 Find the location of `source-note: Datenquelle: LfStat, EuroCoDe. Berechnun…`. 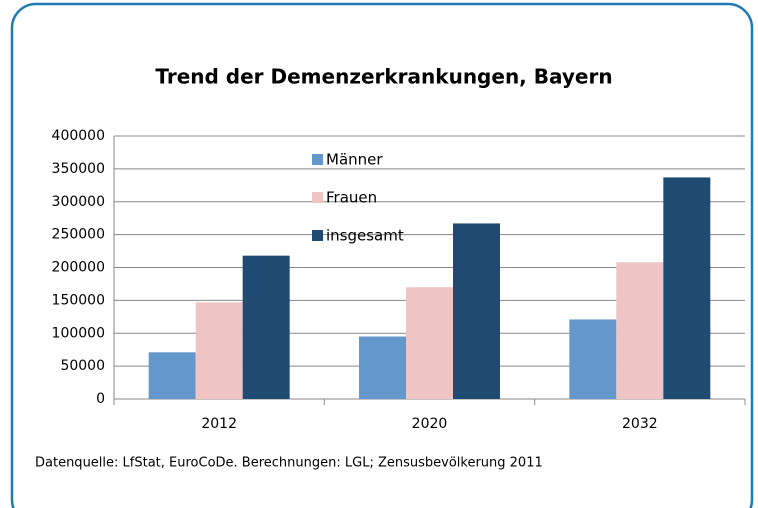

source-note: Datenquelle: LfStat, EuroCoDe. Berechnun… is located at coordinates (289, 463).